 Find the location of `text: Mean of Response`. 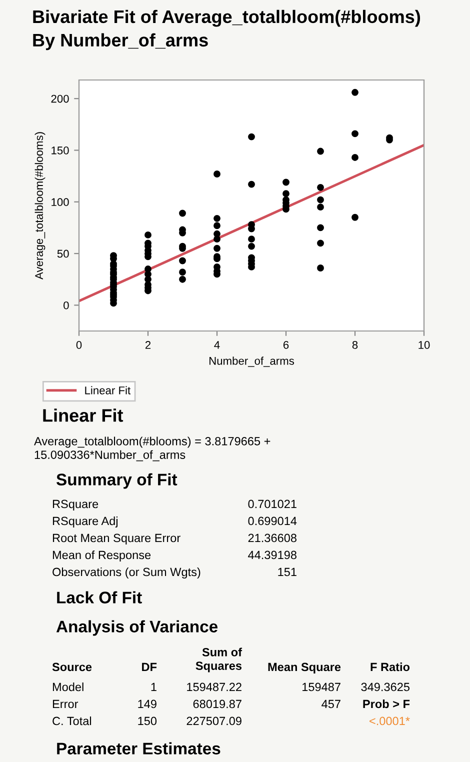

text: Mean of Response is located at coordinates (101, 556).